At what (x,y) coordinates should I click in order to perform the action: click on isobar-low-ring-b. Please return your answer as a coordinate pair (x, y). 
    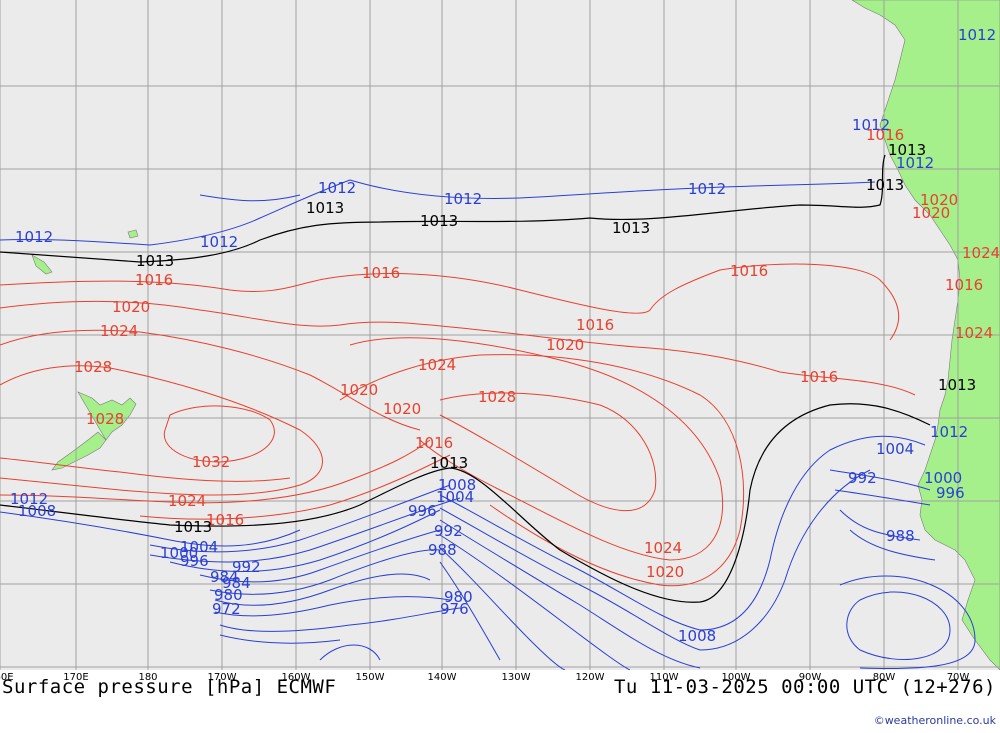
    Looking at the image, I should click on (898, 625).